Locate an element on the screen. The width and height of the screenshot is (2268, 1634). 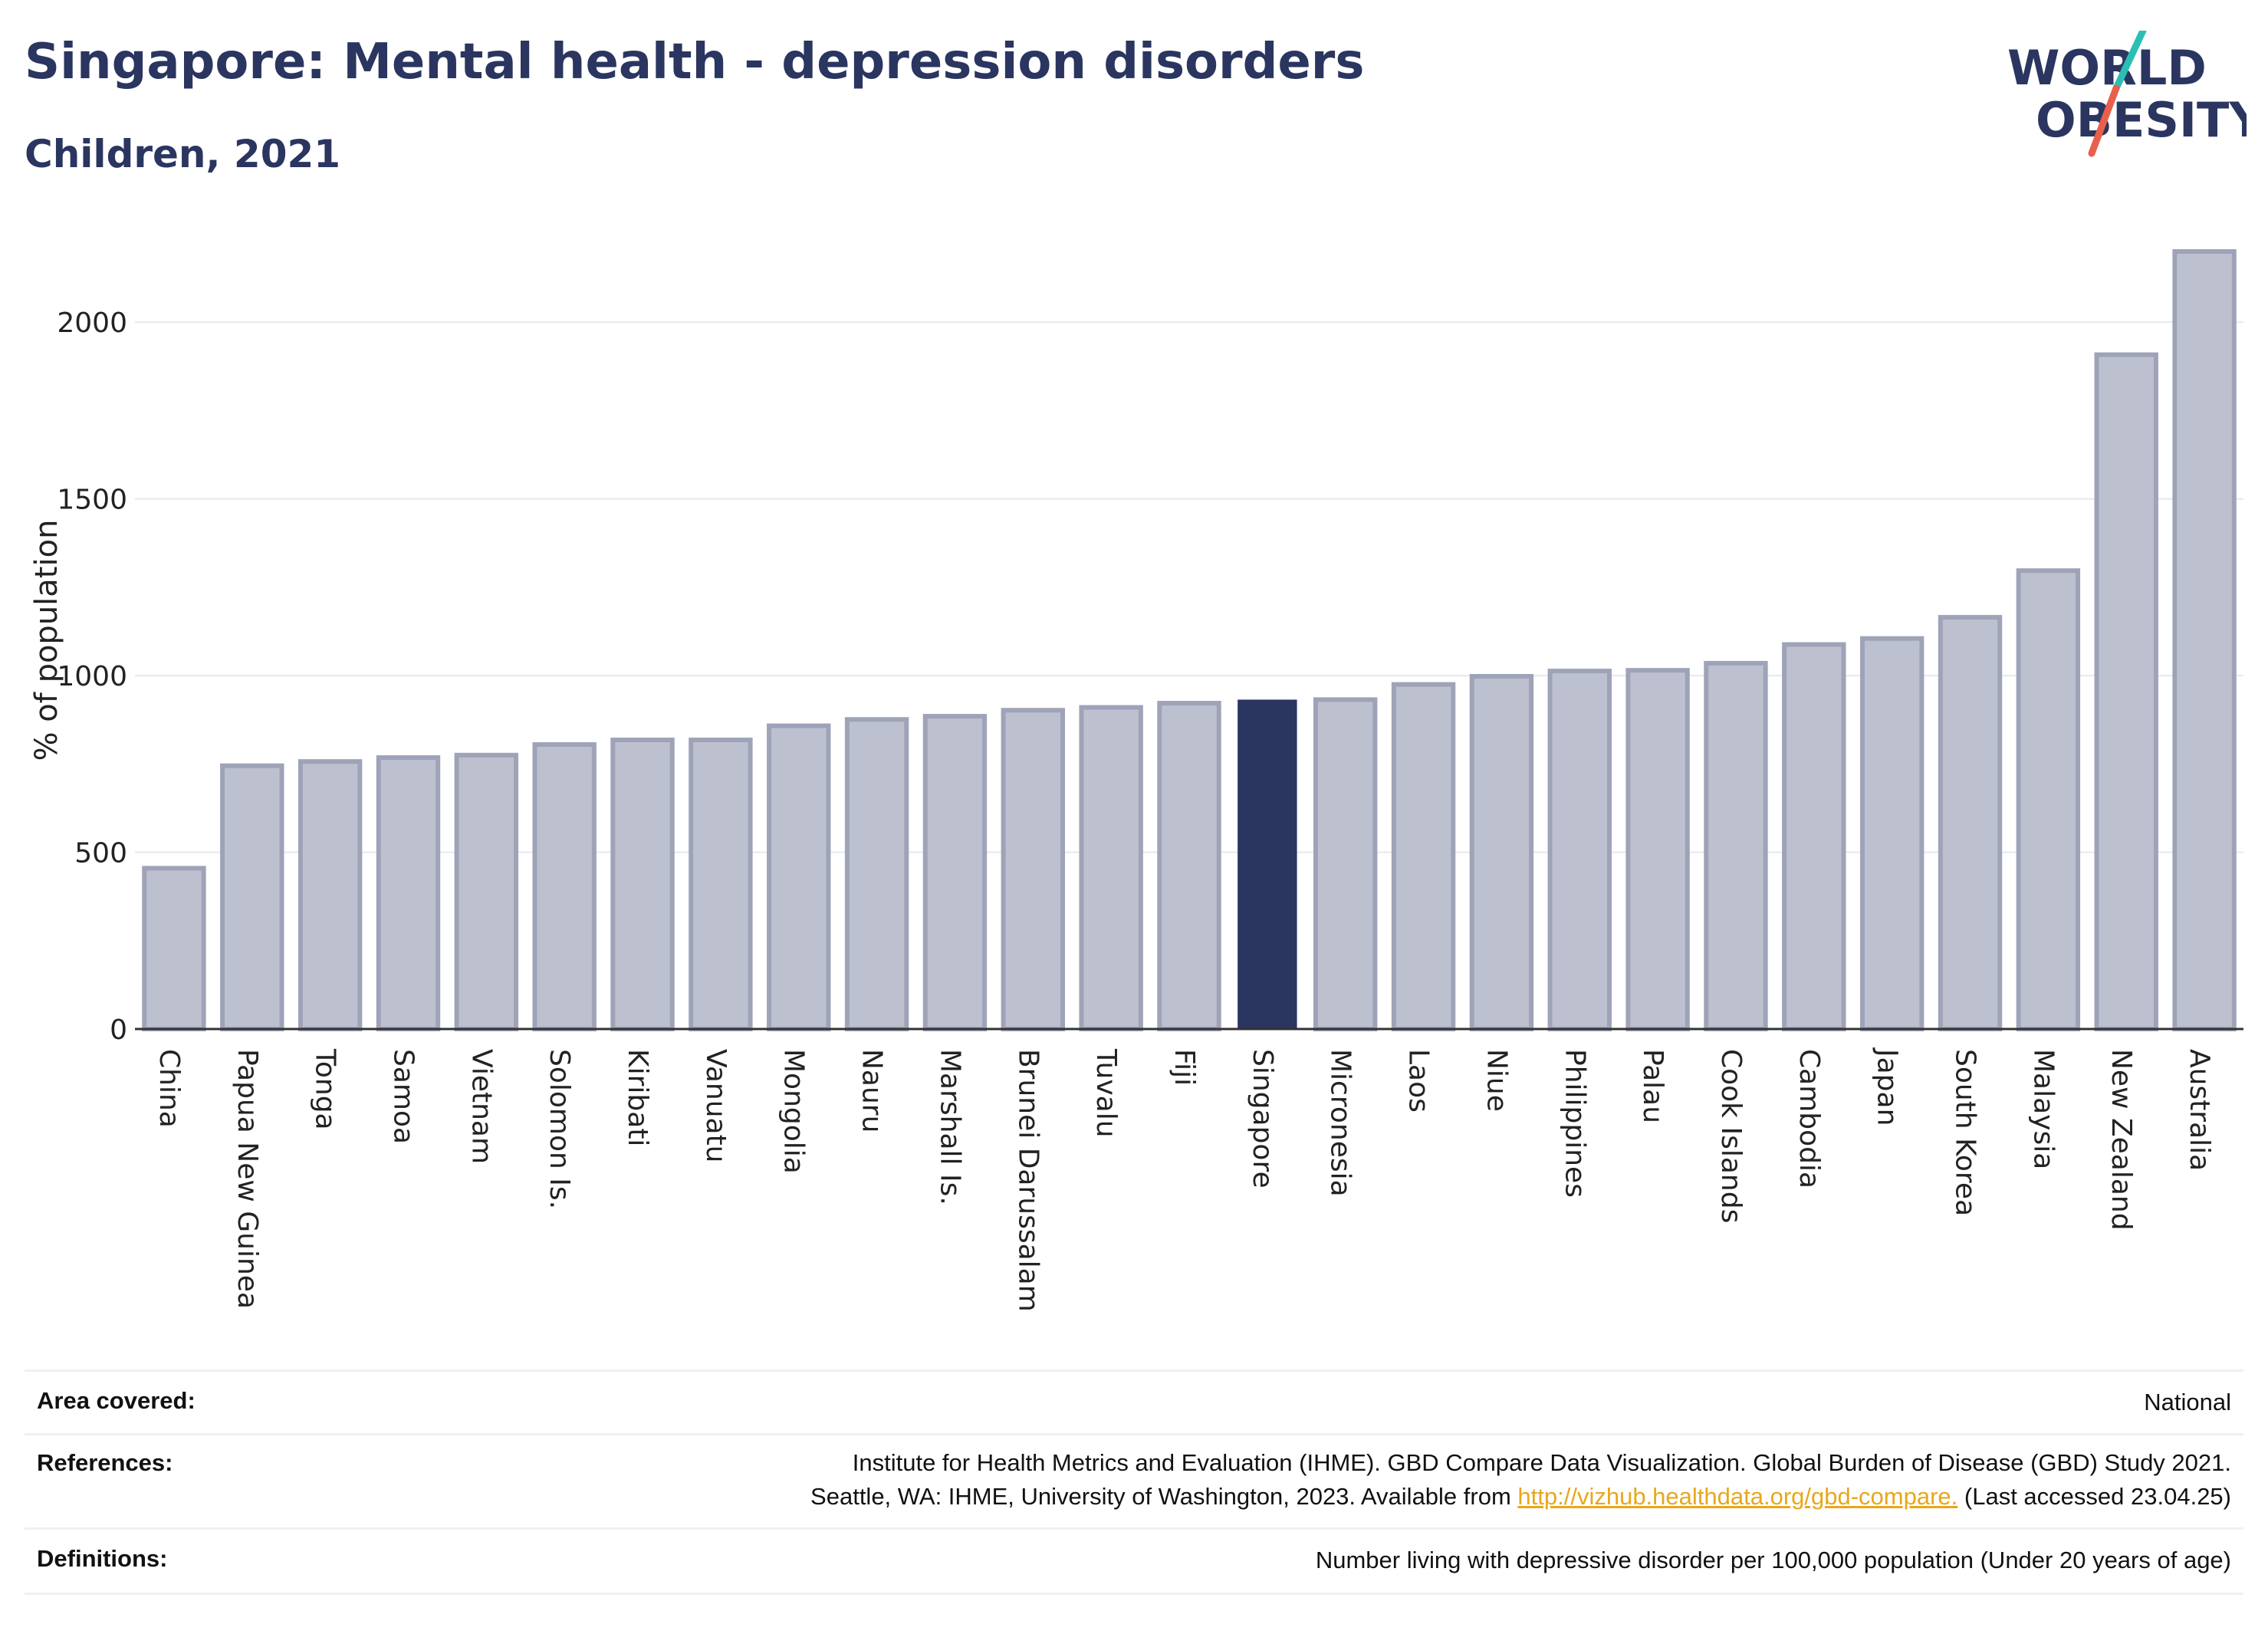
world-obesity-logo: WORLD OBESITY is located at coordinates (2127, 94).